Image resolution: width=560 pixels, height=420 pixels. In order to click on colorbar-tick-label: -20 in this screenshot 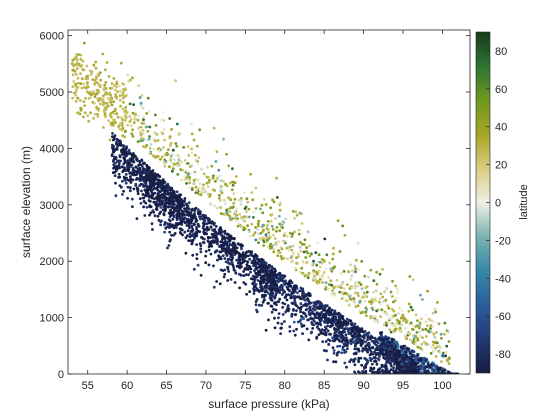, I will do `click(503, 241)`.